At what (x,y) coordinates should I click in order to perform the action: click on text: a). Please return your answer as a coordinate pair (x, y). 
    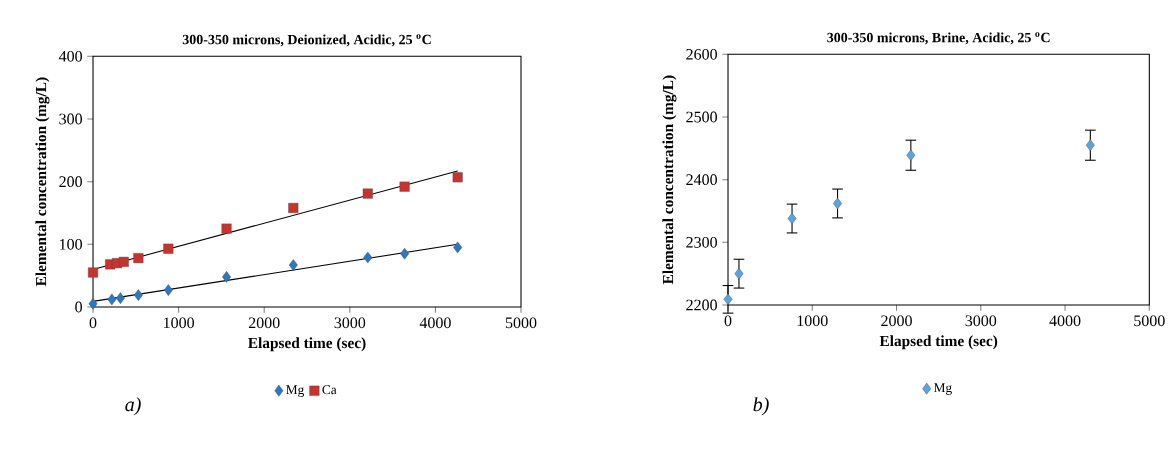
    Looking at the image, I should click on (133, 406).